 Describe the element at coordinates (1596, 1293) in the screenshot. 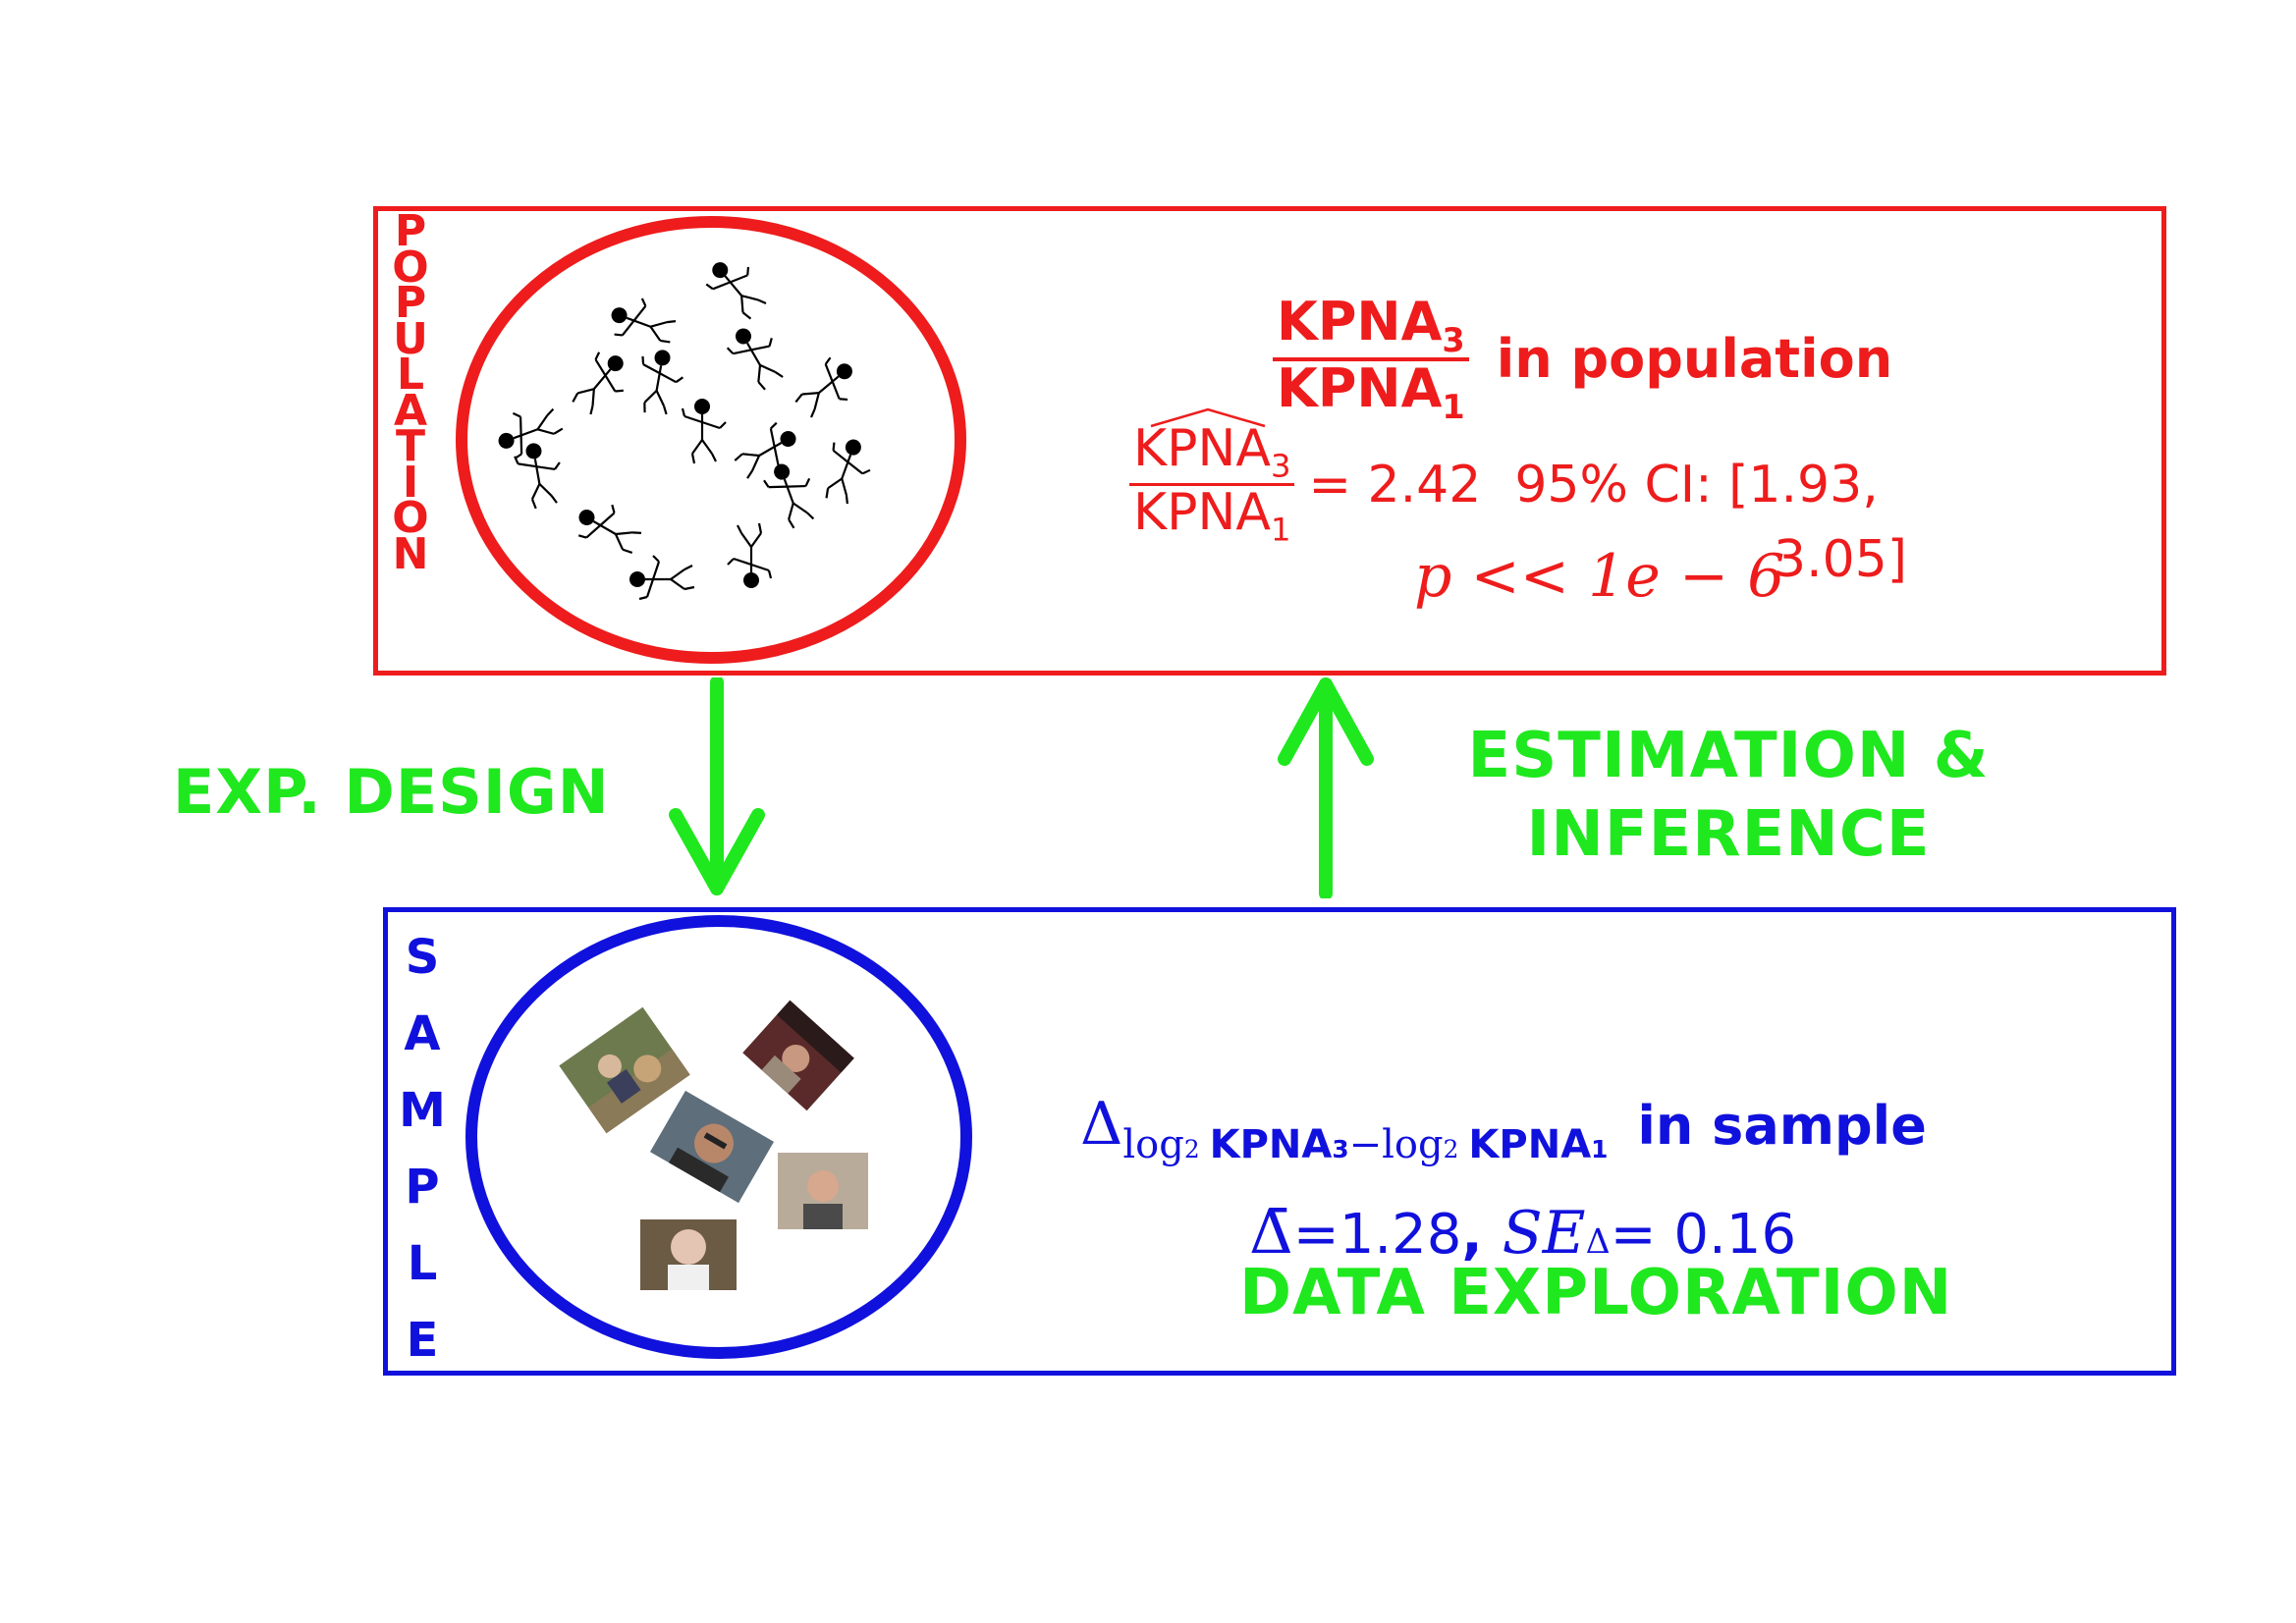

I see `data-exploration-label: DATA EXPLORATION` at that location.